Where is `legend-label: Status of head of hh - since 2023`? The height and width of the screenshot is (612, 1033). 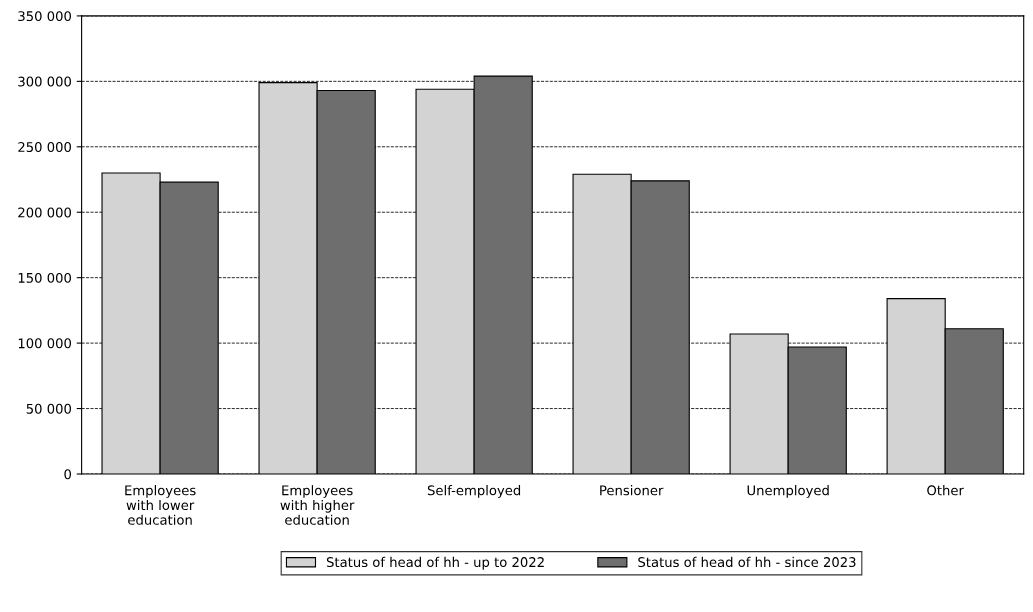
legend-label: Status of head of hh - since 2023 is located at coordinates (747, 562).